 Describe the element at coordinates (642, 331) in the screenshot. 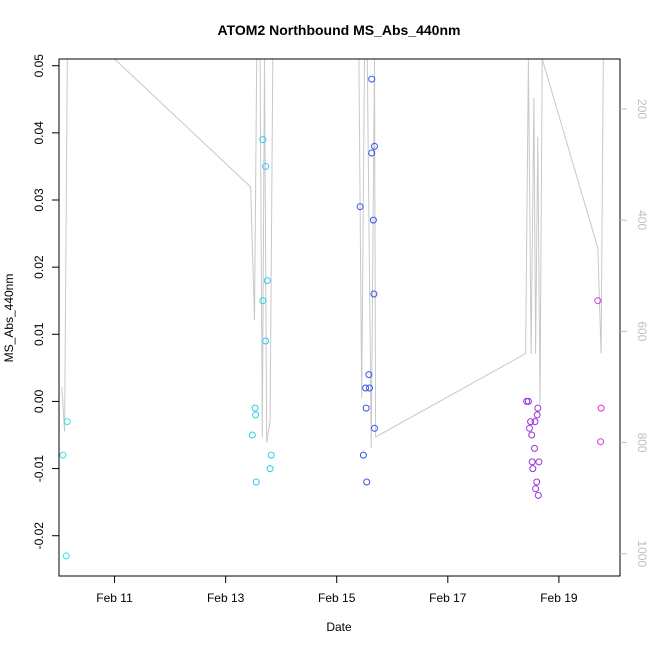

I see `secondary-y-tick-label: 600` at that location.